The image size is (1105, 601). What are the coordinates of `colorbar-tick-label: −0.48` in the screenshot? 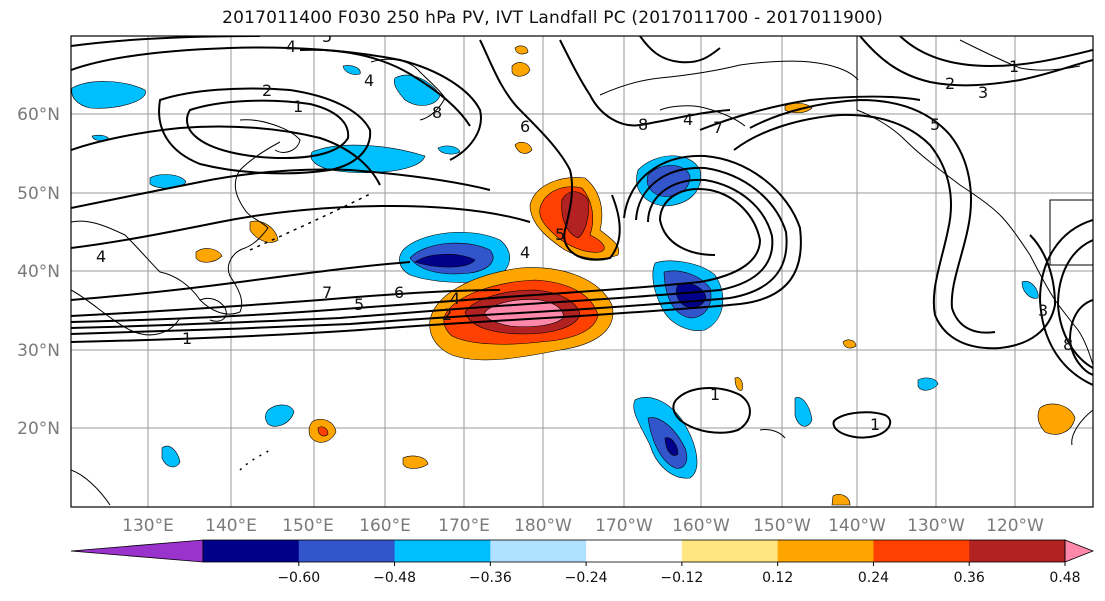 It's located at (394, 578).